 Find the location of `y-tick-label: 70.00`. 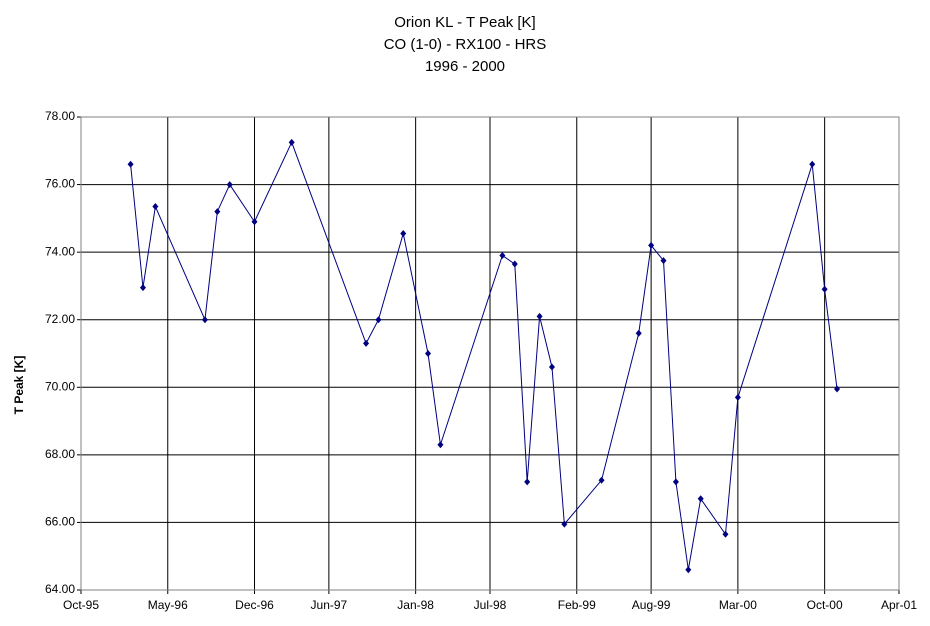

y-tick-label: 70.00 is located at coordinates (60, 386).